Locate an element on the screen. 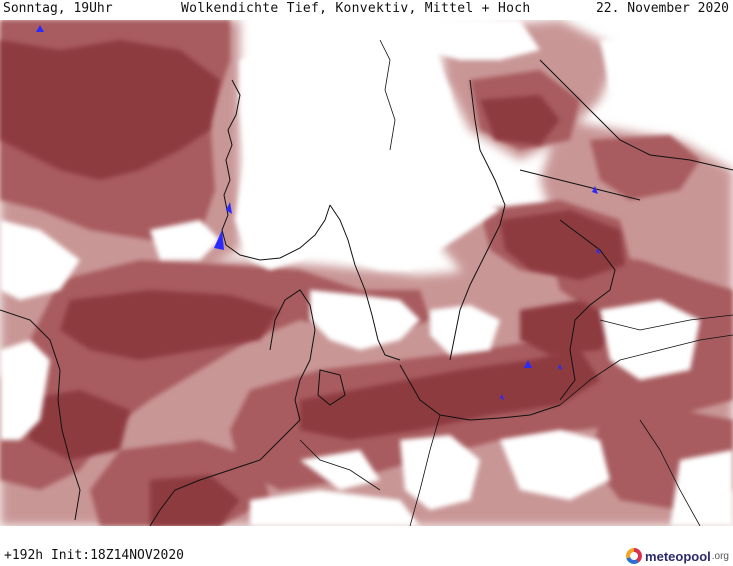 This screenshot has width=733, height=566. logo-tld: .org is located at coordinates (720, 556).